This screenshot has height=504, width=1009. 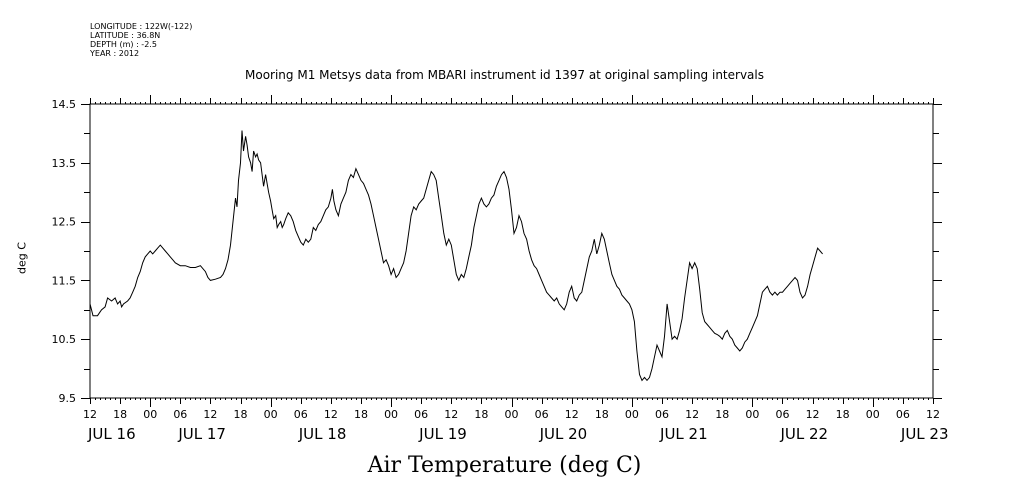 I want to click on y-tick-label: 14.5, so click(x=64, y=104).